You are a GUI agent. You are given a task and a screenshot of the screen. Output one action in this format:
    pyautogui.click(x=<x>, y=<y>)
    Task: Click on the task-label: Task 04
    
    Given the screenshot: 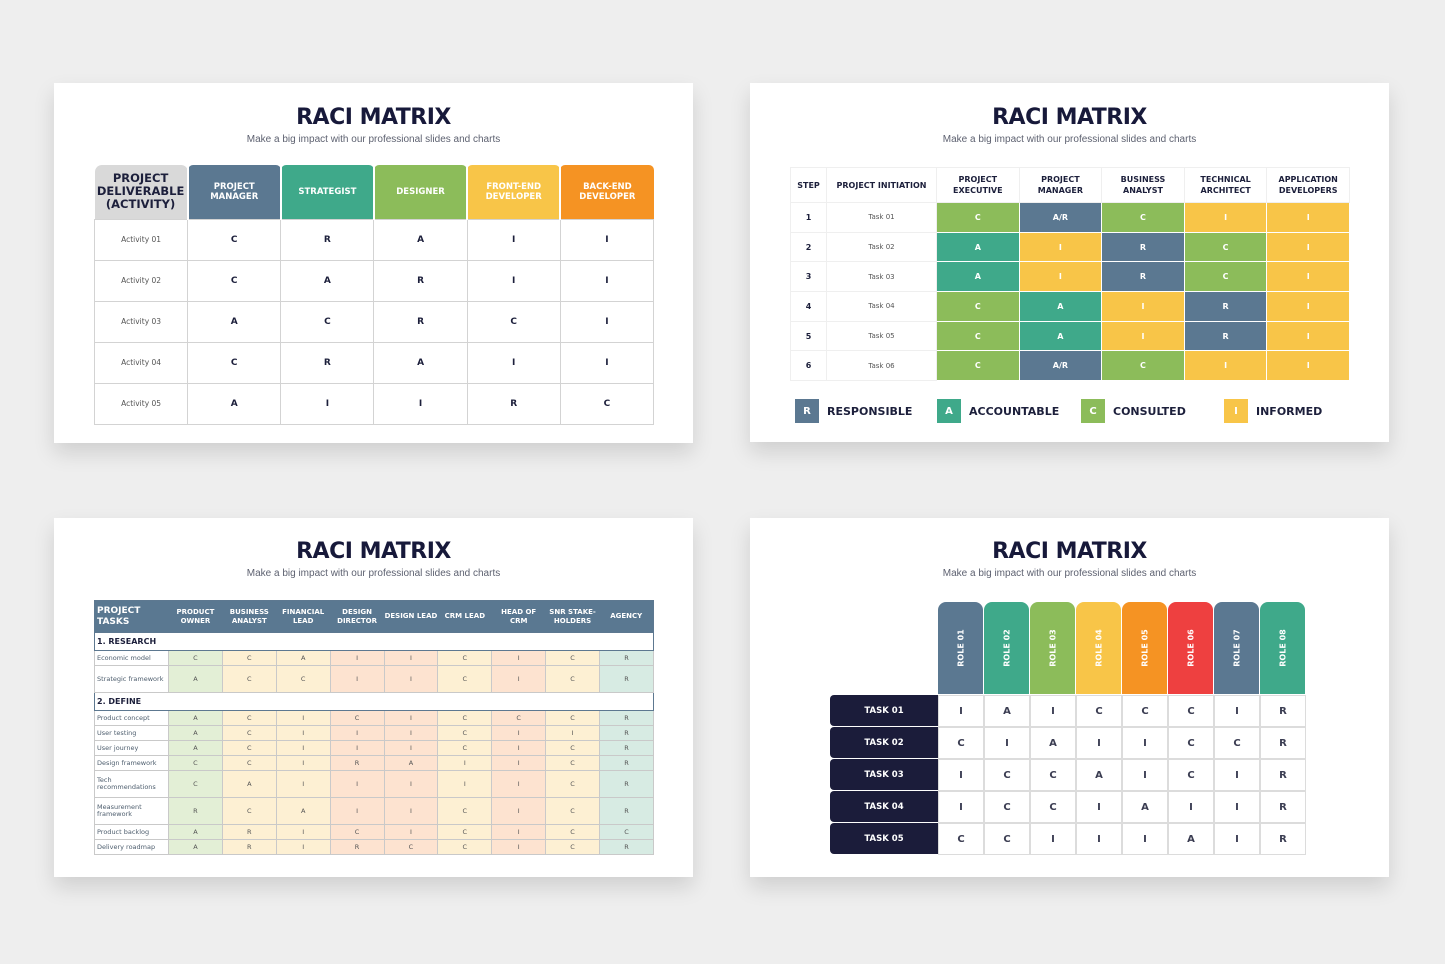 What is the action you would take?
    pyautogui.click(x=881, y=306)
    